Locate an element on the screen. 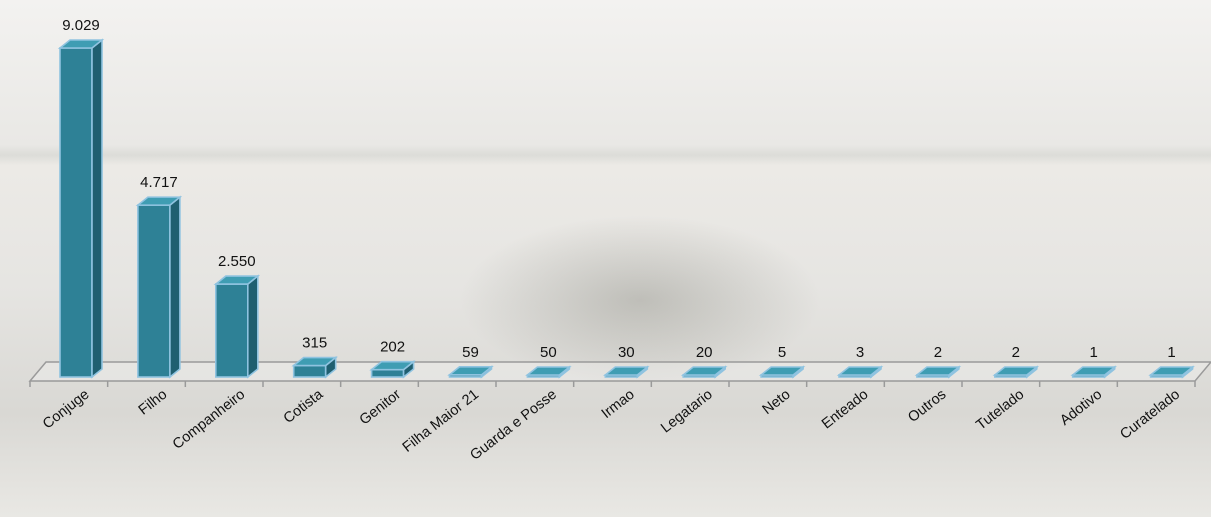  category-label: Legatario is located at coordinates (687, 412).